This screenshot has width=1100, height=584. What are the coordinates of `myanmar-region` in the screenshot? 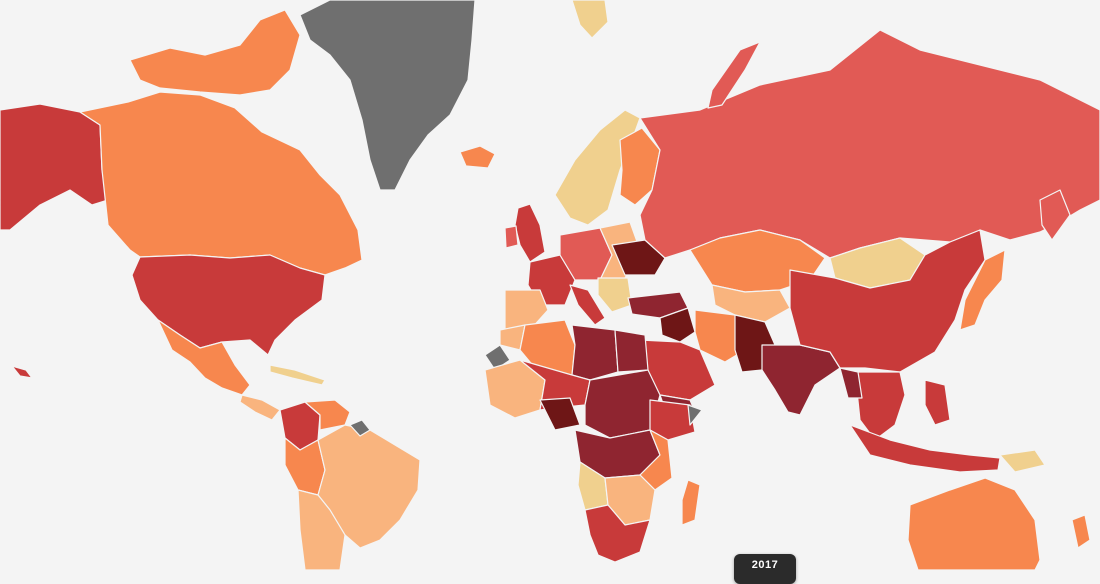 It's located at (851, 383).